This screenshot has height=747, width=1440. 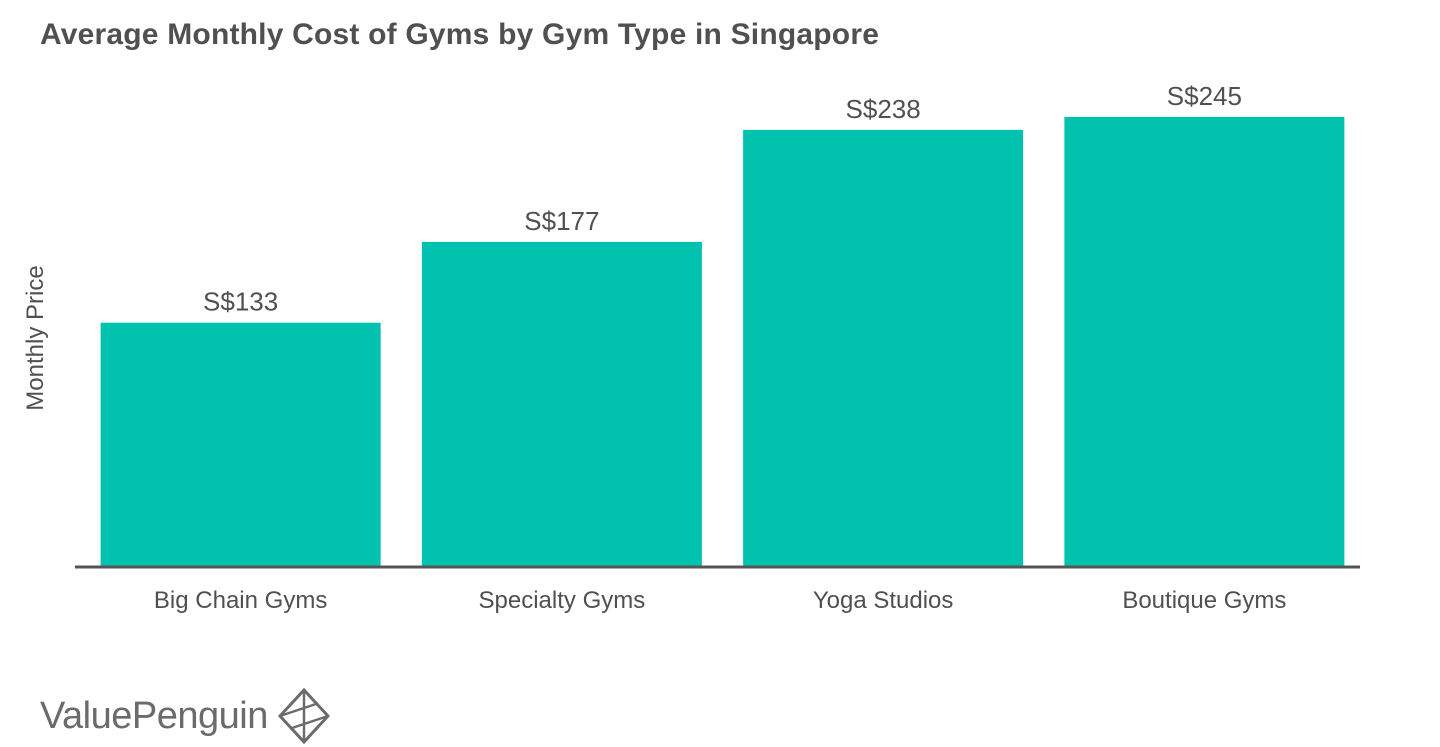 What do you see at coordinates (561, 221) in the screenshot?
I see `bar-value-label: S$177` at bounding box center [561, 221].